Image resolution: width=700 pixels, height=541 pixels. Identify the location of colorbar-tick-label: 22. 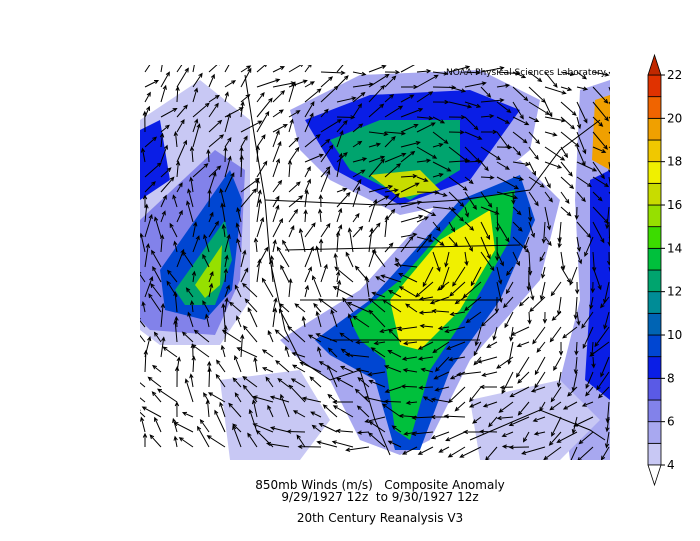
(674, 75).